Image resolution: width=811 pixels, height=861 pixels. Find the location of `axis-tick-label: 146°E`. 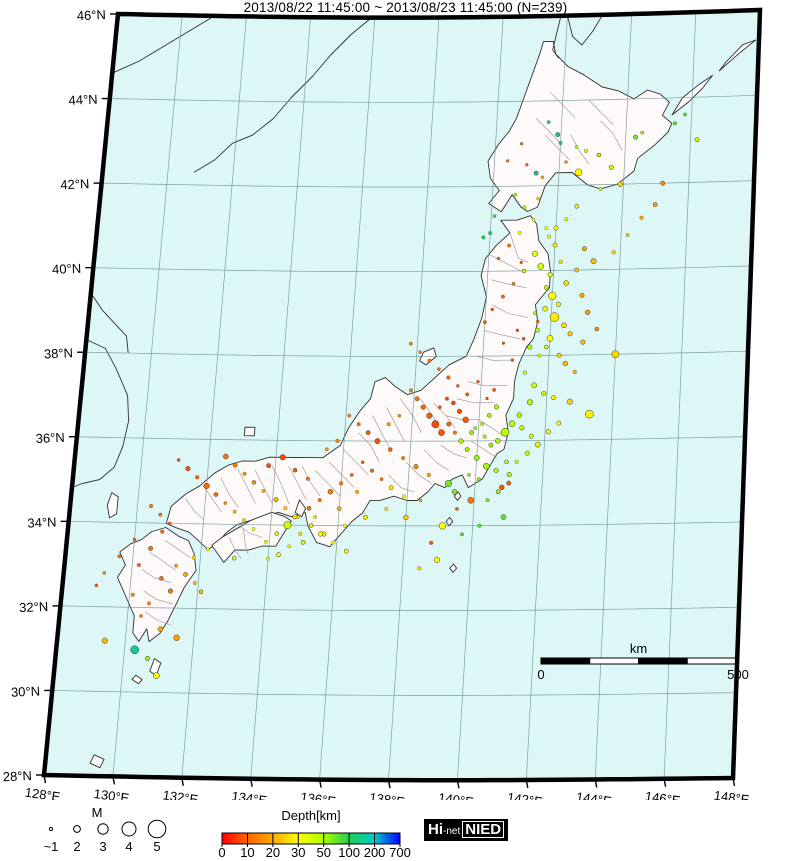

axis-tick-label: 146°E is located at coordinates (663, 794).